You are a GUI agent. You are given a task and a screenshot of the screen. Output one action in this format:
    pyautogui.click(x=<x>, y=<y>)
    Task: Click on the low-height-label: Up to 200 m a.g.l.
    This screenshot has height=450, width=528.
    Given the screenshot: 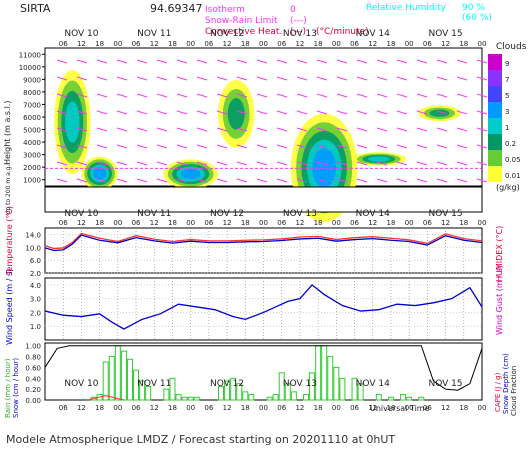 What is the action you would take?
    pyautogui.click(x=8, y=188)
    